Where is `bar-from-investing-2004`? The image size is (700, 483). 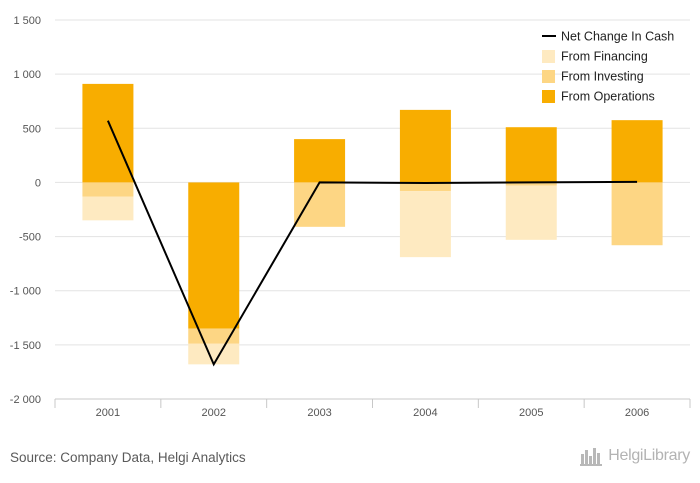
bar-from-investing-2004 is located at coordinates (425, 187).